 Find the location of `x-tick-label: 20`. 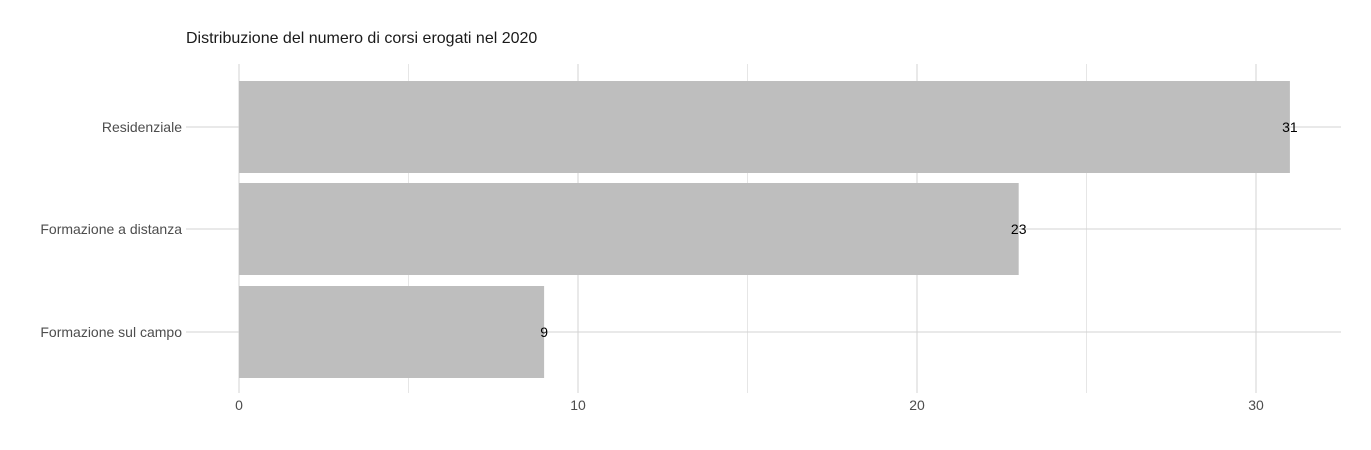

x-tick-label: 20 is located at coordinates (917, 405).